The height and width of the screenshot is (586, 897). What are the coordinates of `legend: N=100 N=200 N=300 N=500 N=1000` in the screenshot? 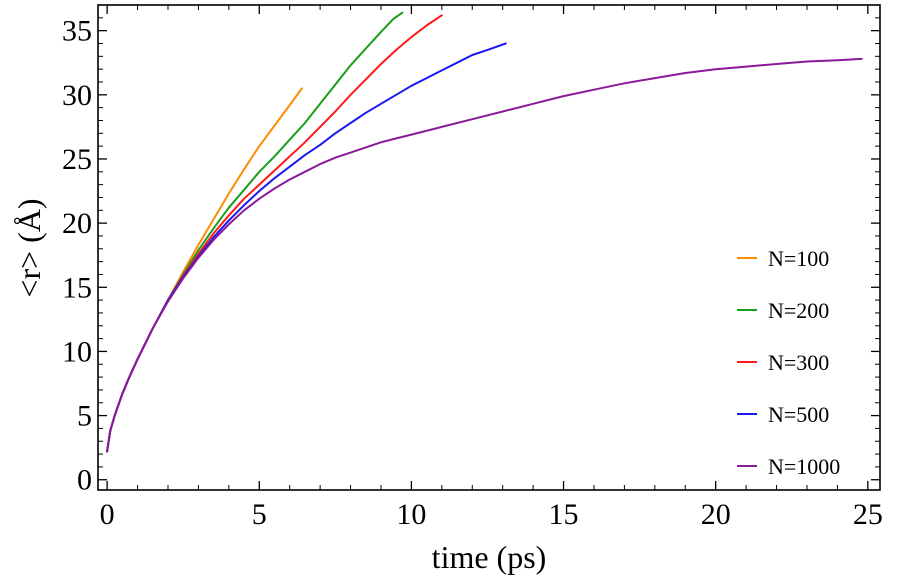 It's located at (788, 362).